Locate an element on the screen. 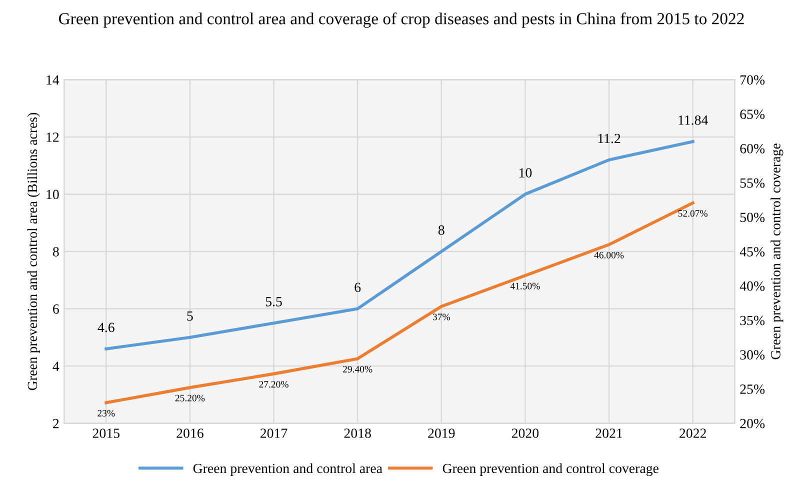 The height and width of the screenshot is (498, 803). y2-tick-label: 20% is located at coordinates (752, 423).